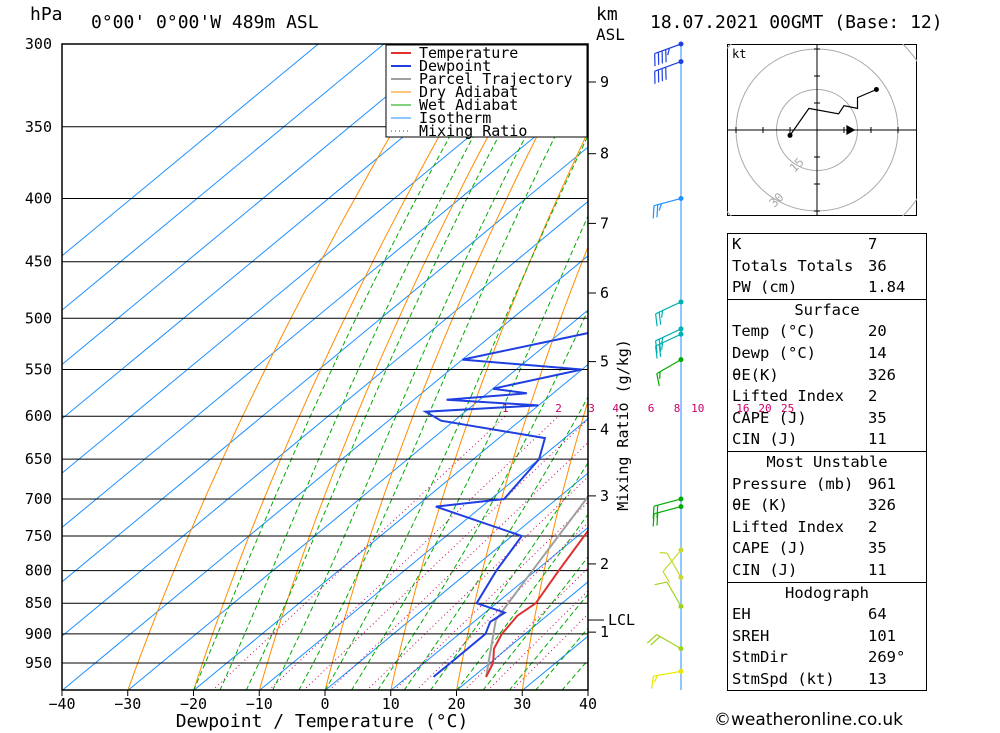  What do you see at coordinates (737, 244) in the screenshot?
I see `k-index-label: K` at bounding box center [737, 244].